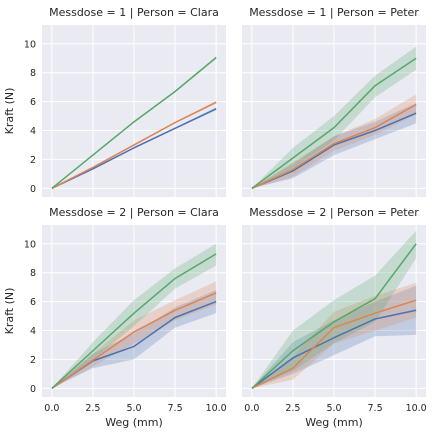 Image resolution: width=433 pixels, height=434 pixels. Describe the element at coordinates (134, 12) in the screenshot. I see `panel-title: Messdose = 1 | Person = Clara` at that location.